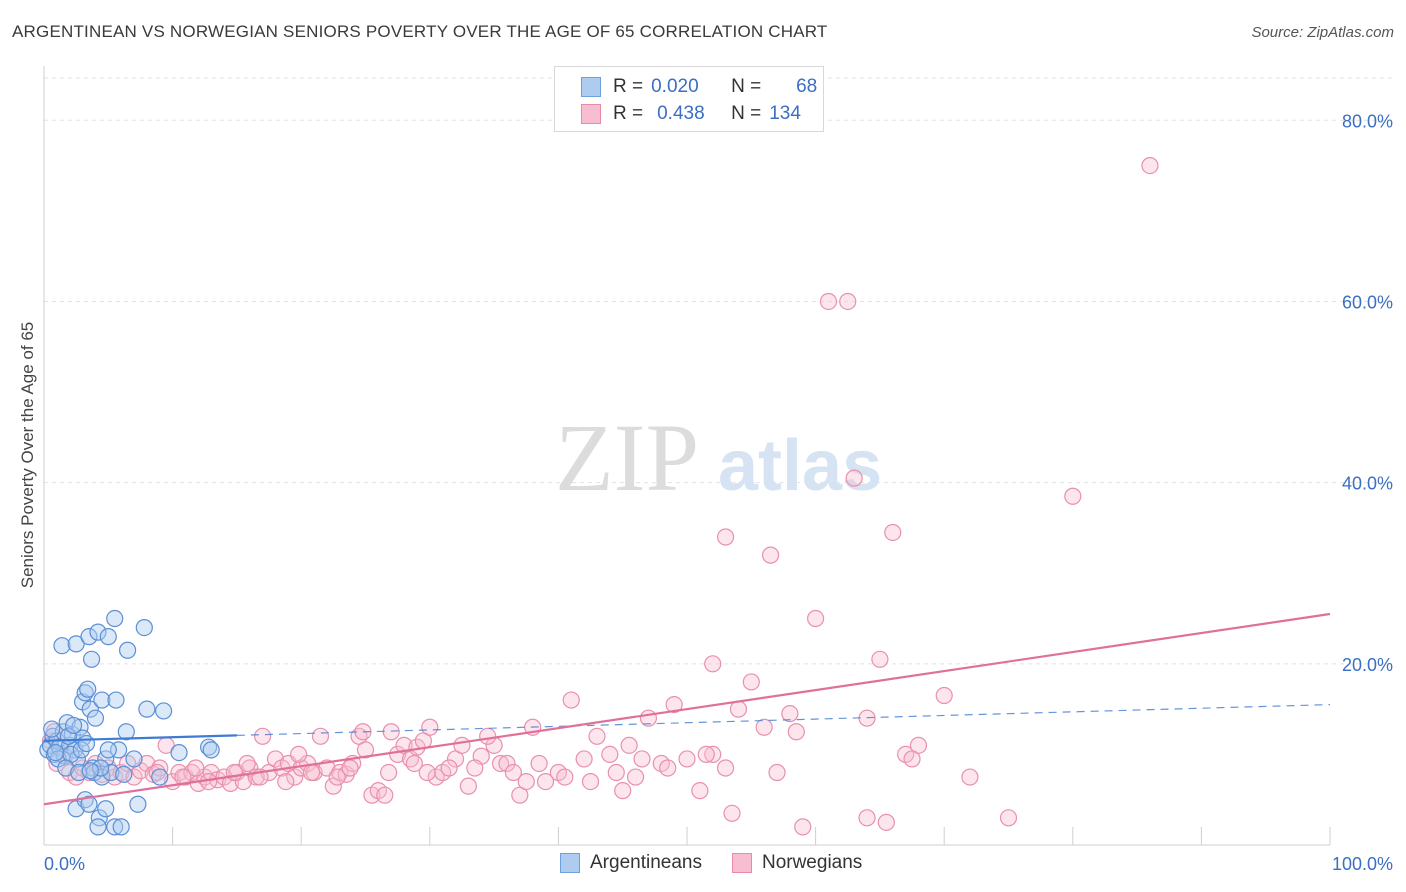 This screenshot has width=1406, height=892. Describe the element at coordinates (741, 863) in the screenshot. I see `bottom-legend-swatch-norwegians` at that location.